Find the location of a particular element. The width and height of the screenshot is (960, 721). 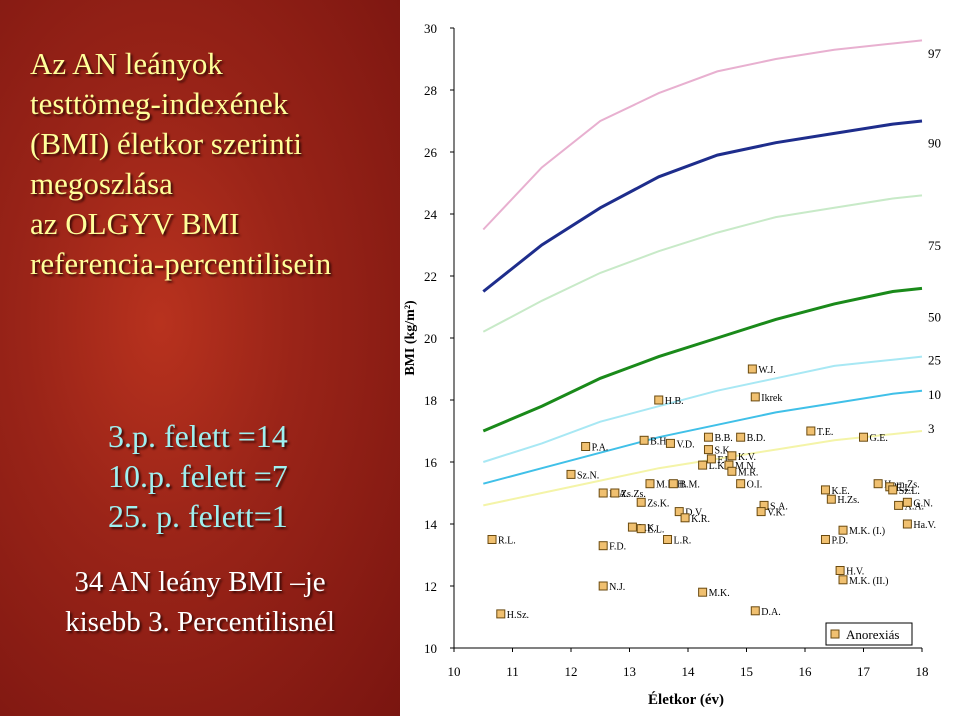

x-axis-label: Életkor (év) is located at coordinates (686, 699).